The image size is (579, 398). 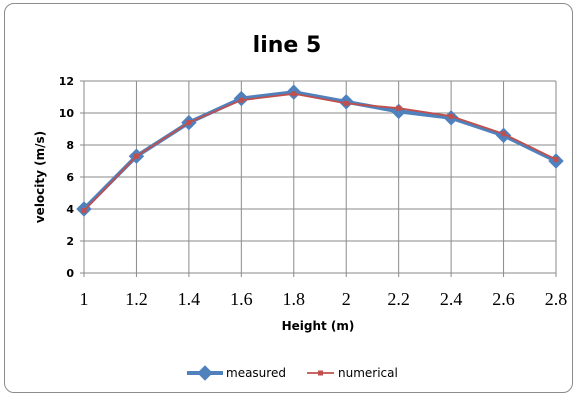 What do you see at coordinates (70, 209) in the screenshot?
I see `y-tick-label: 4` at bounding box center [70, 209].